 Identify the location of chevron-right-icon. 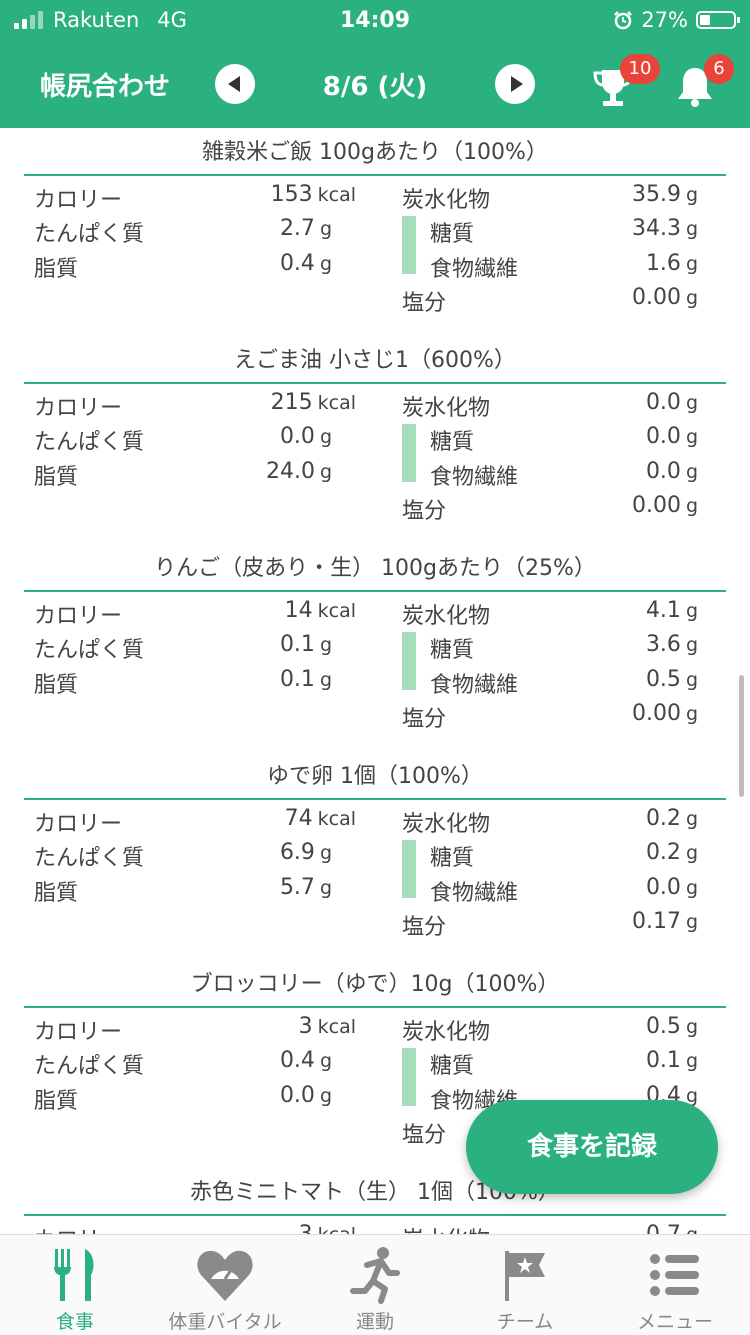
(516, 84).